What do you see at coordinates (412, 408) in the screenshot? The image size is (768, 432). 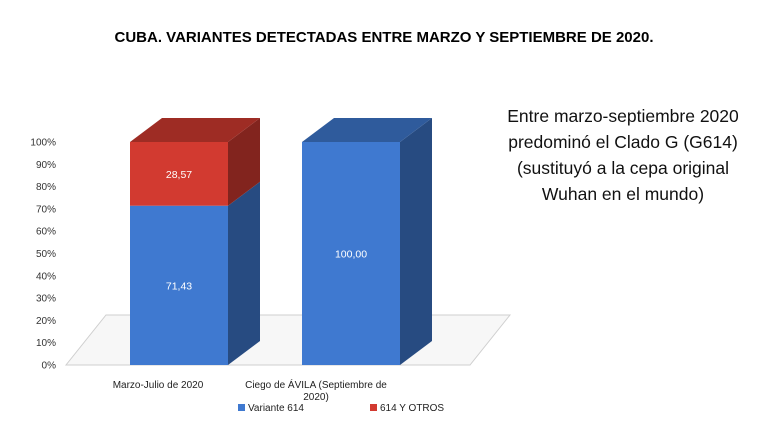 I see `legend-label: 614 Y OTROS` at bounding box center [412, 408].